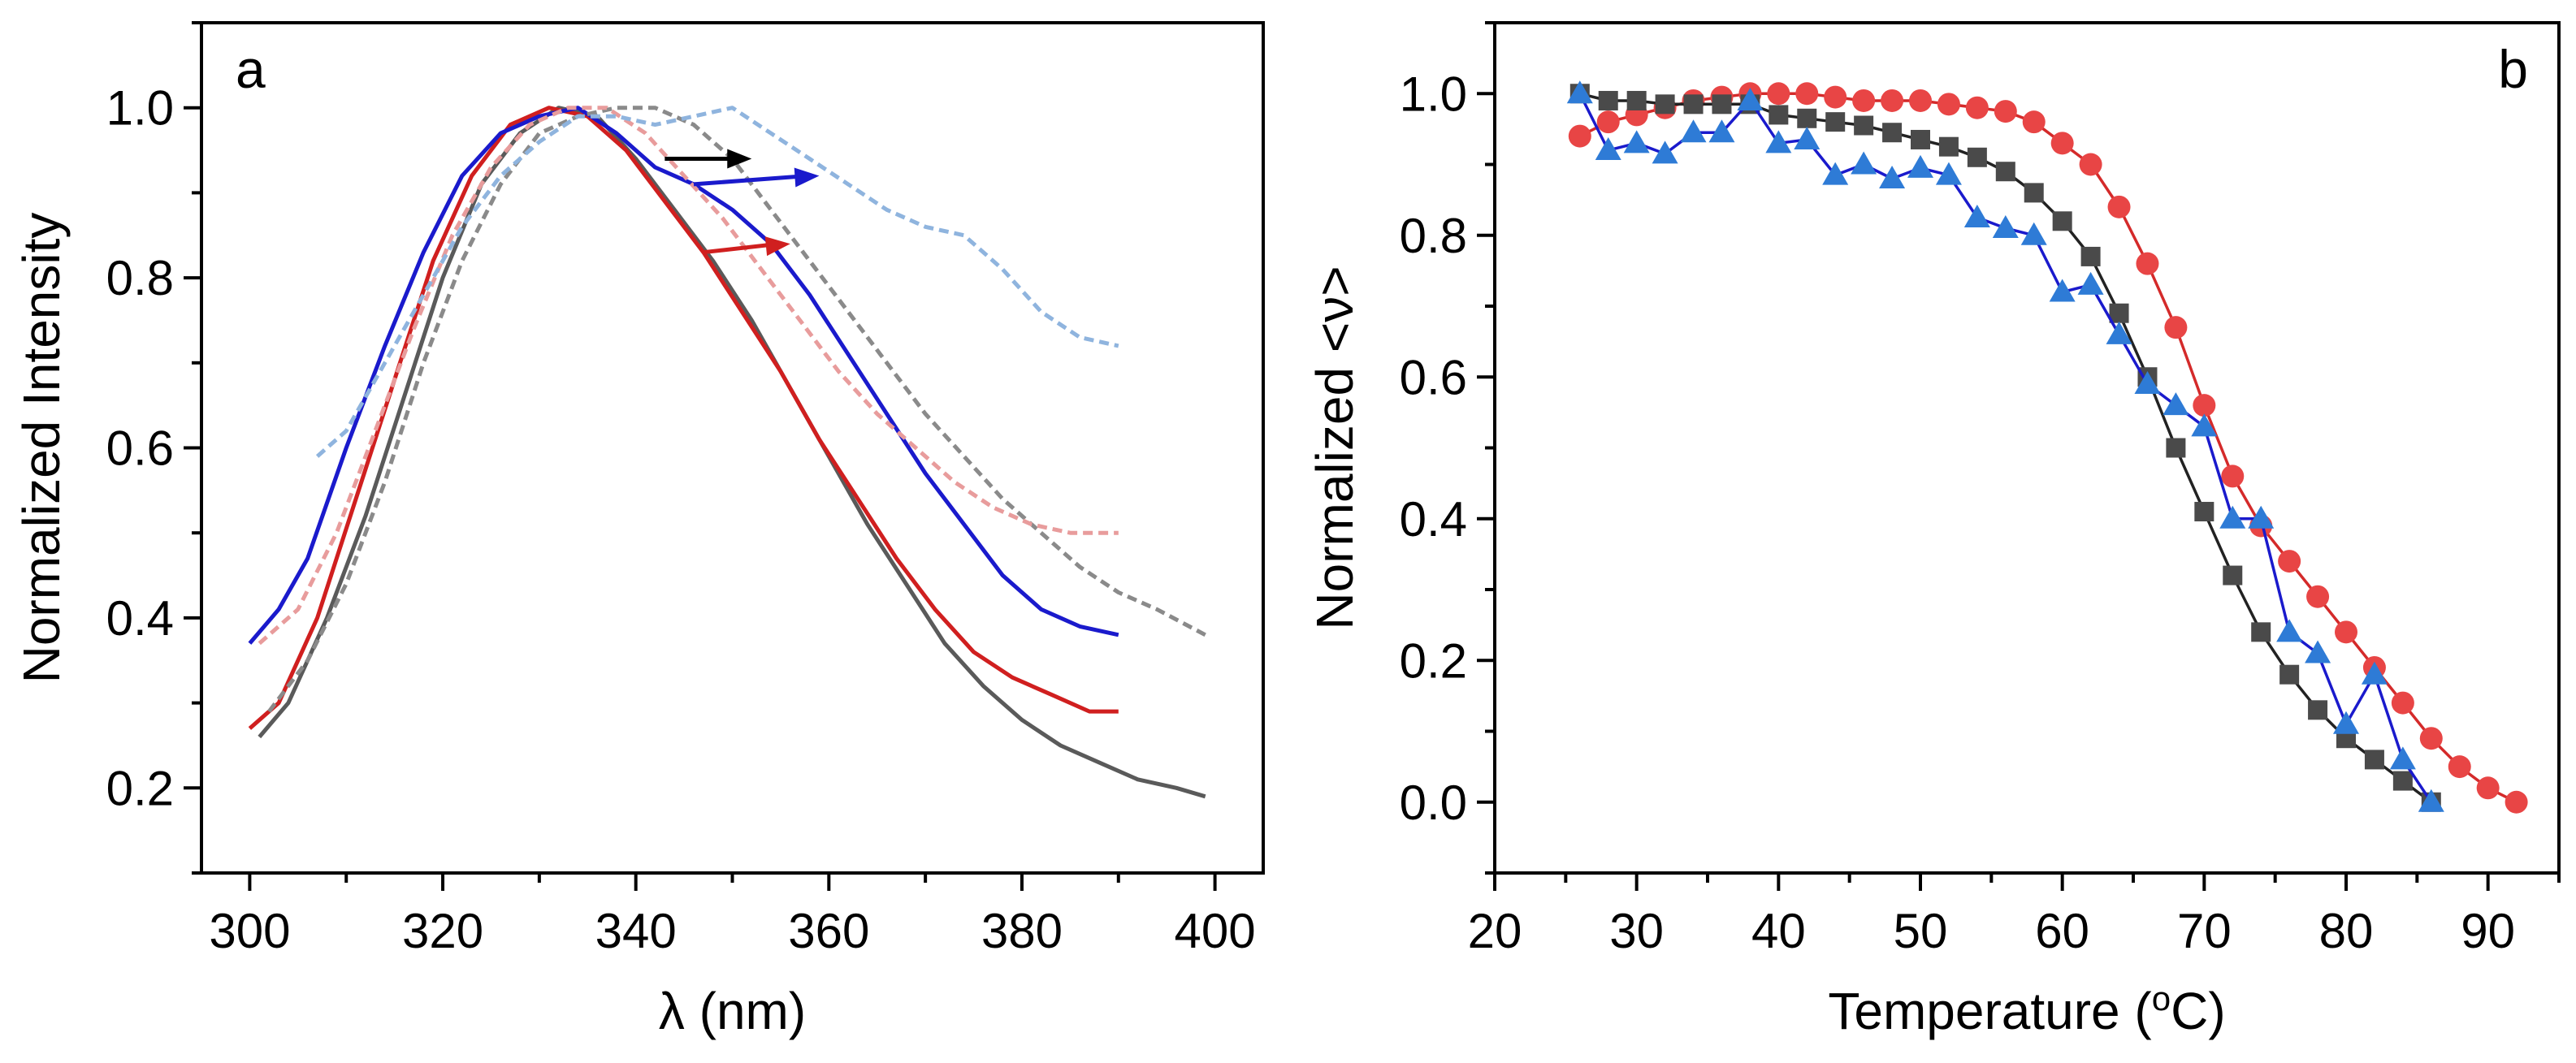 The image size is (2576, 1063). I want to click on panel-a-x-ticks: 300 320 340 360 380 400, so click(732, 915).